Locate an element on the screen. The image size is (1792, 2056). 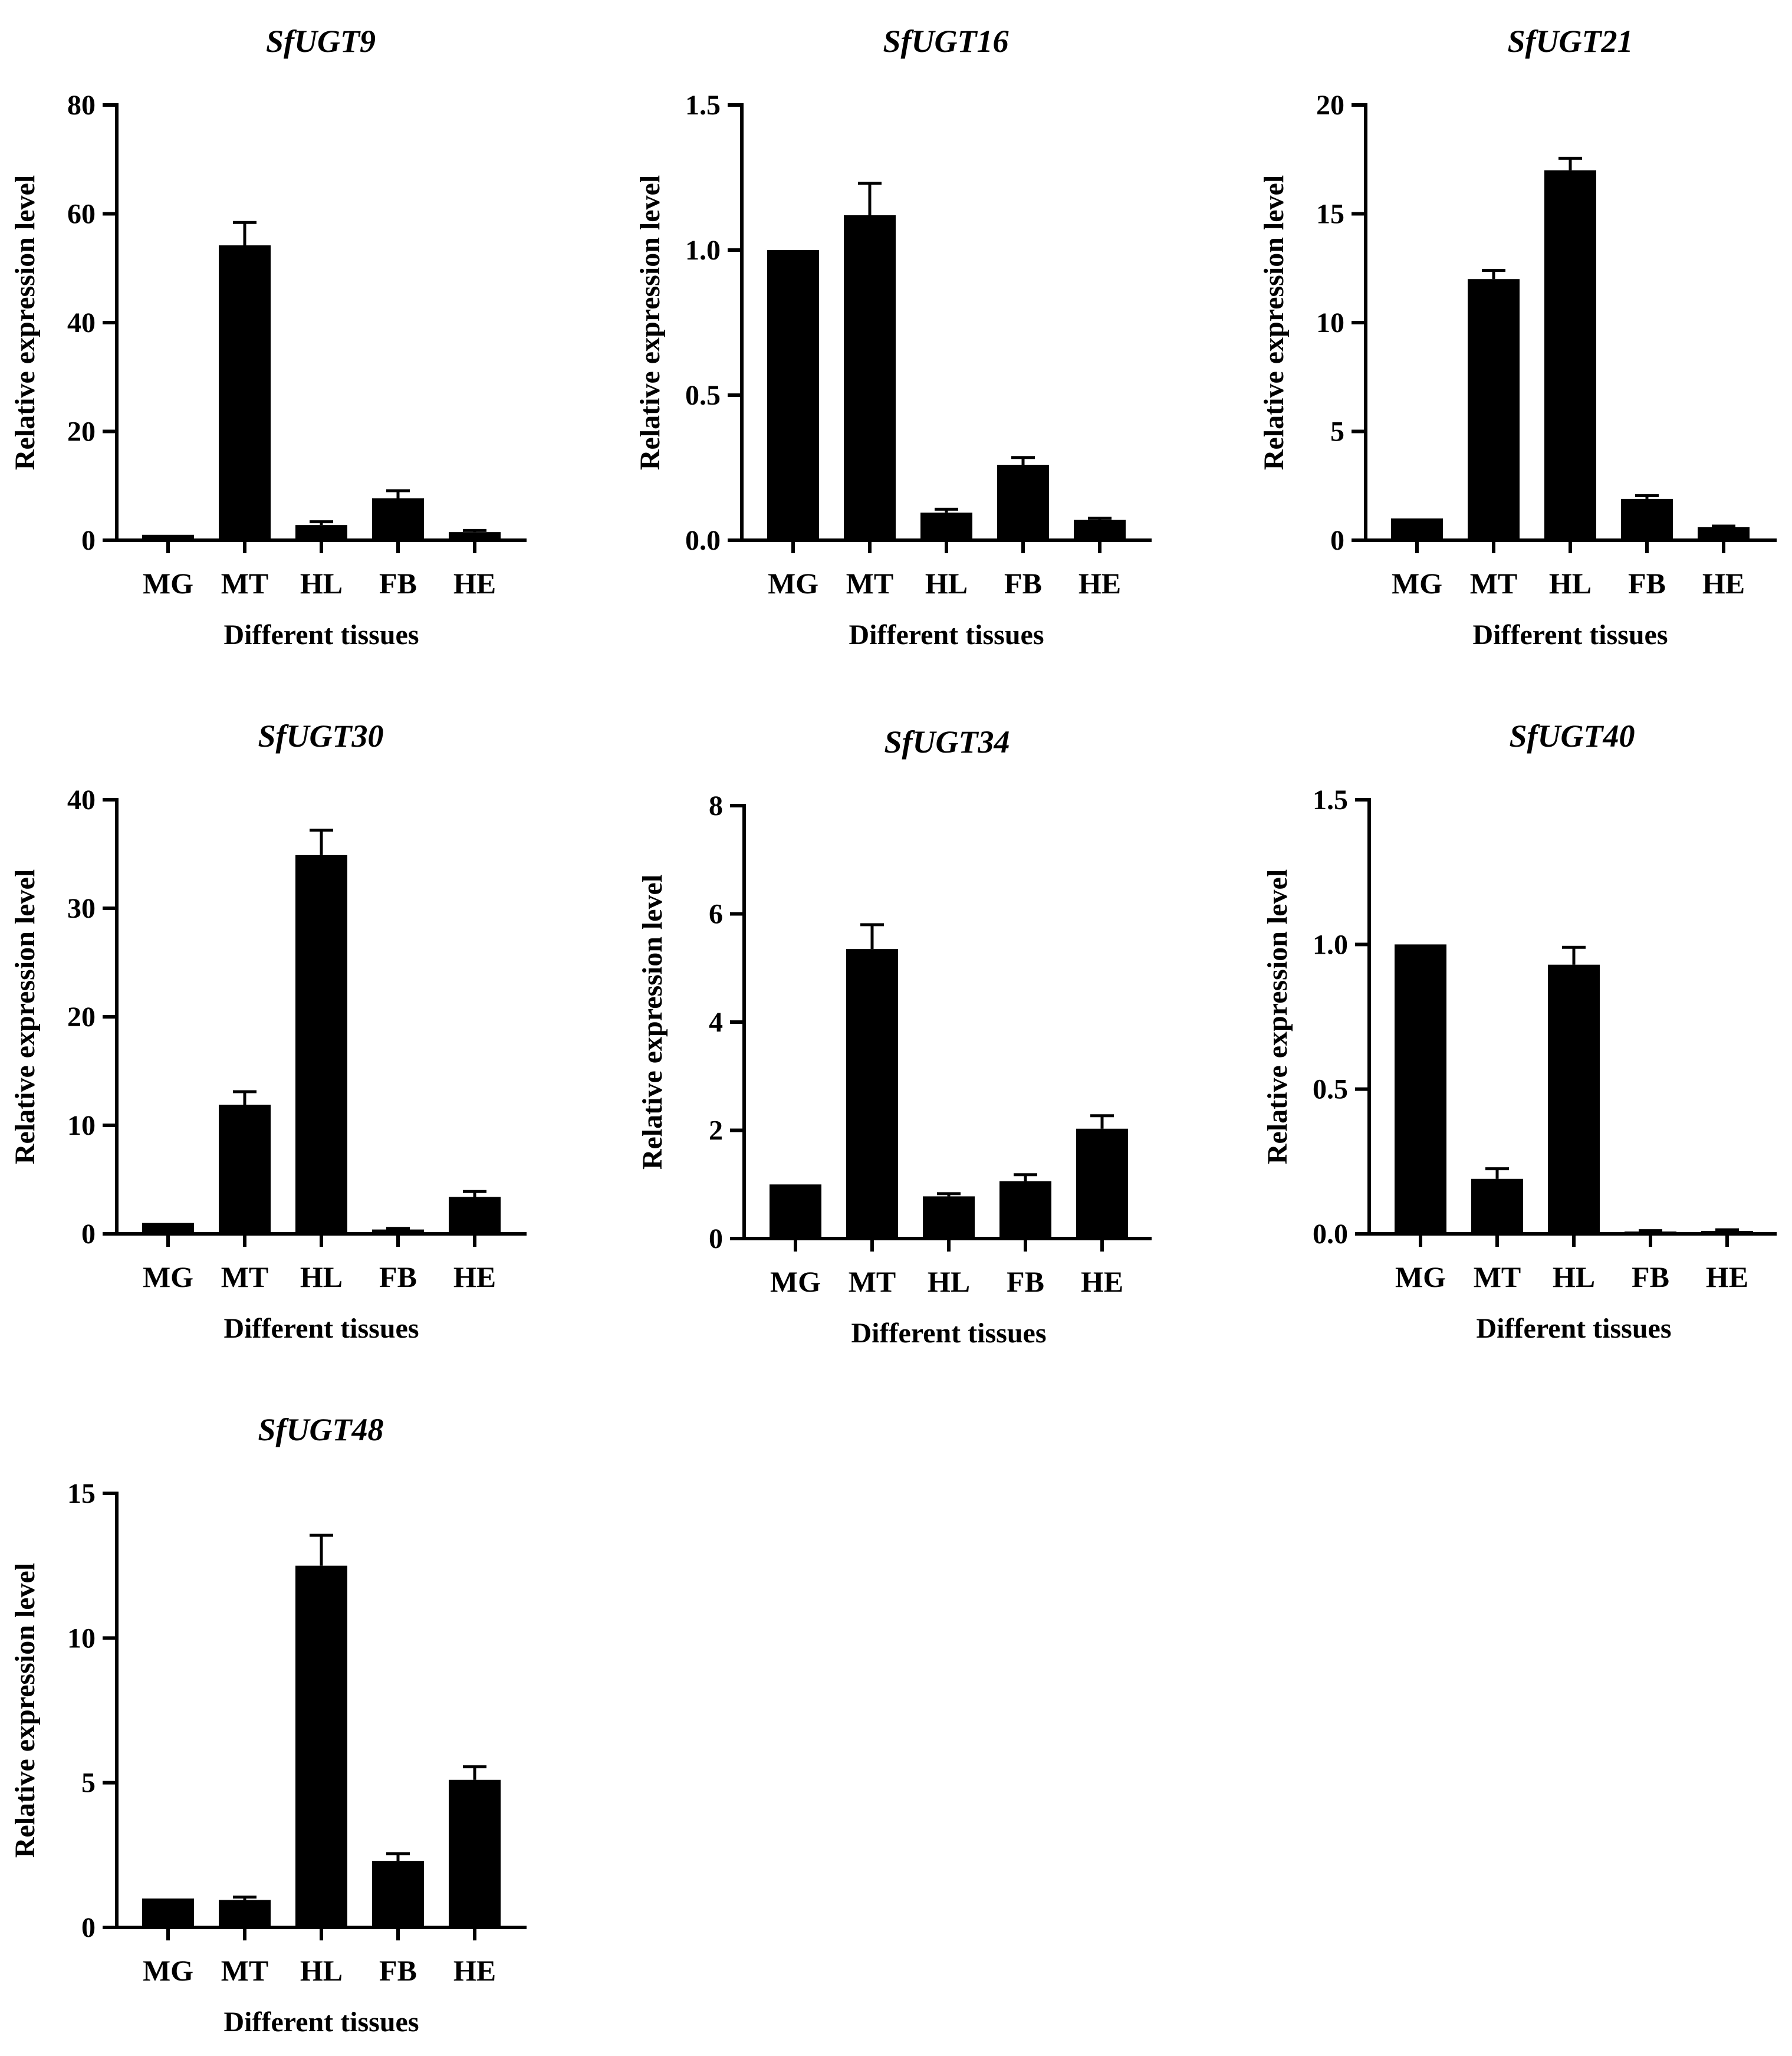
y-tick-label: 30 is located at coordinates (82, 908).